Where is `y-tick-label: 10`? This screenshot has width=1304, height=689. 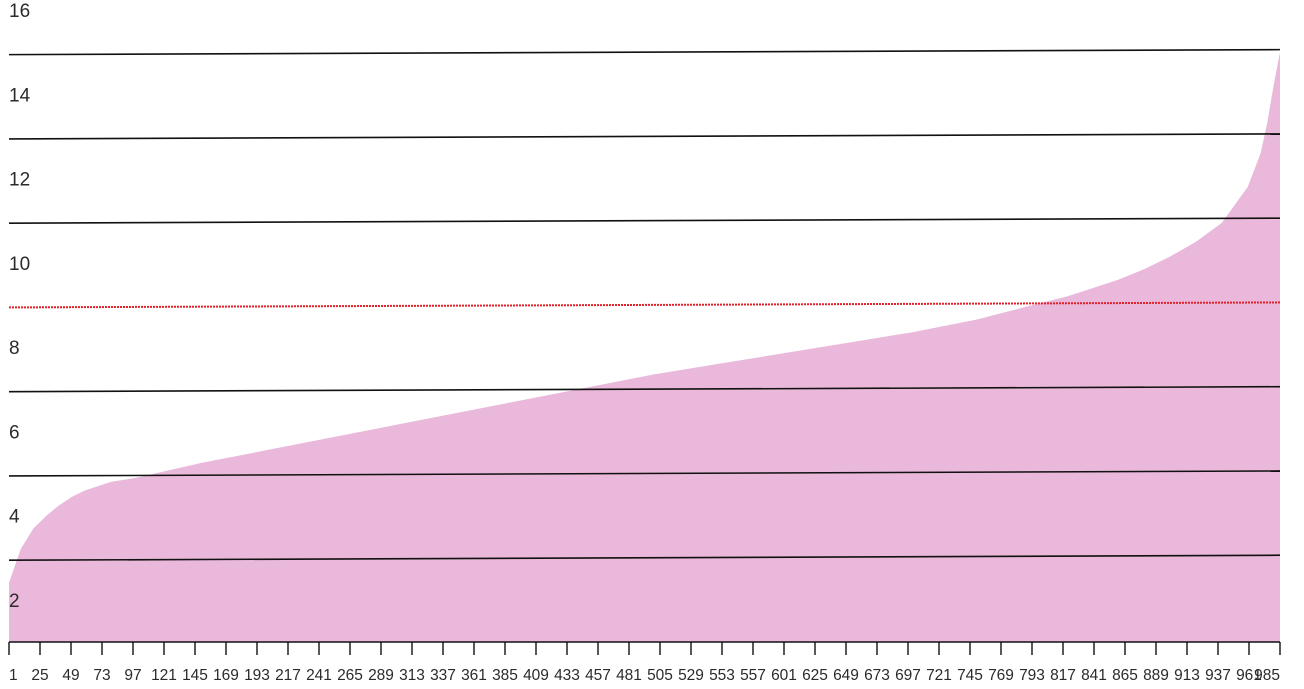
y-tick-label: 10 is located at coordinates (19, 264).